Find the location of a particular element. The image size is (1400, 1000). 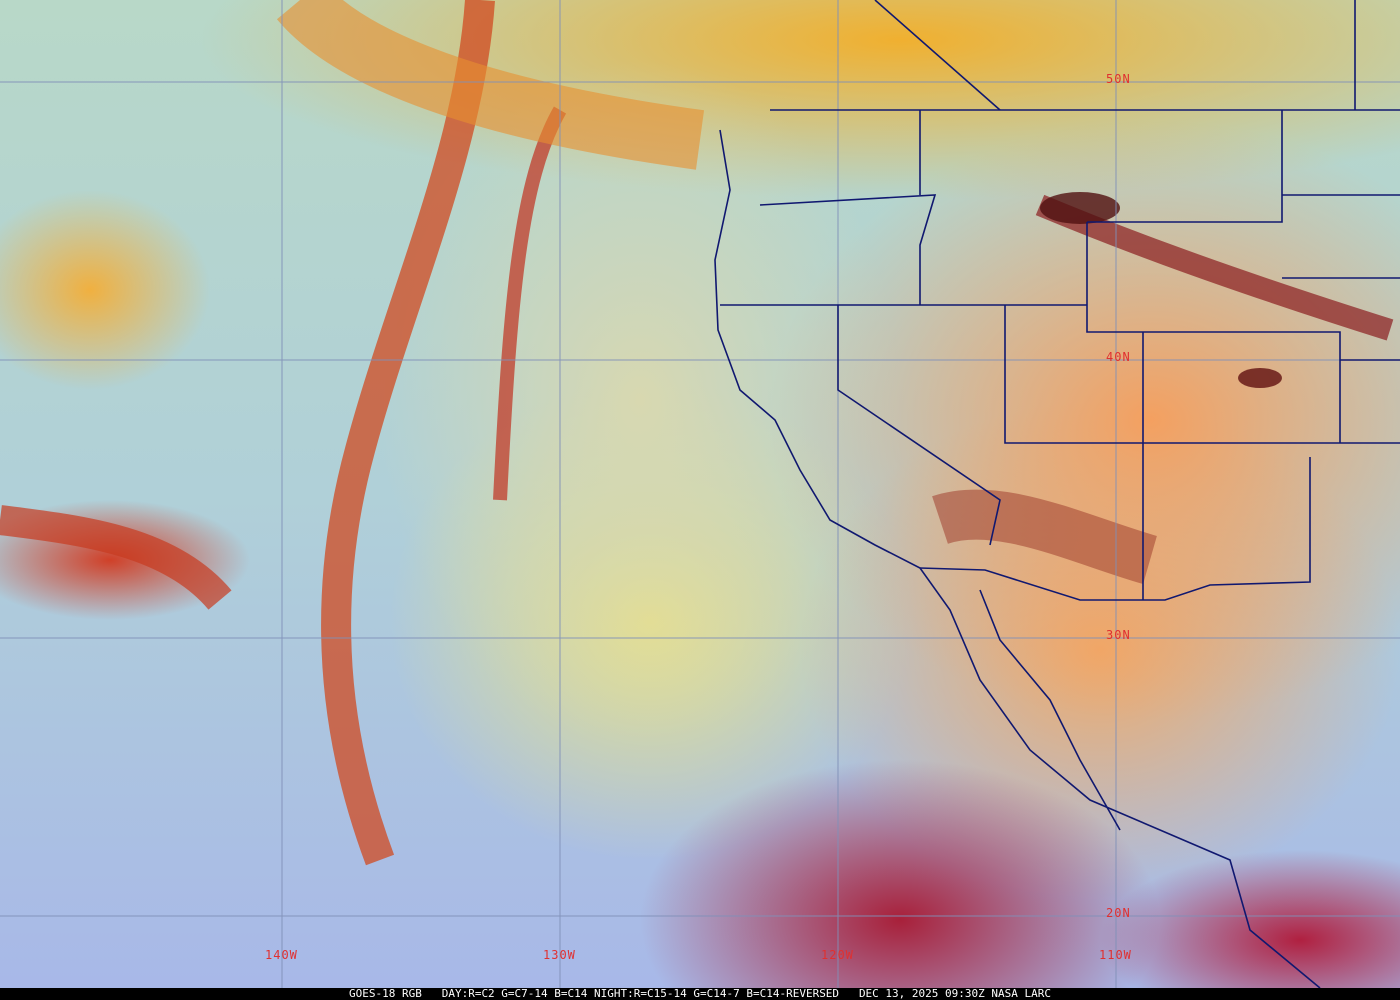

lon-label-130w: 130W is located at coordinates (559, 955).